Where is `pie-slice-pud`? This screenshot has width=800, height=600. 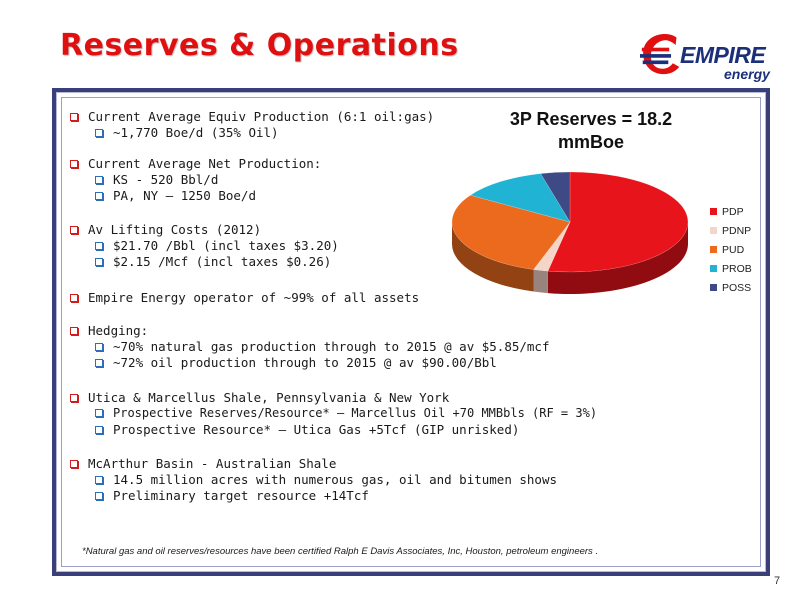 pie-slice-pud is located at coordinates (511, 232).